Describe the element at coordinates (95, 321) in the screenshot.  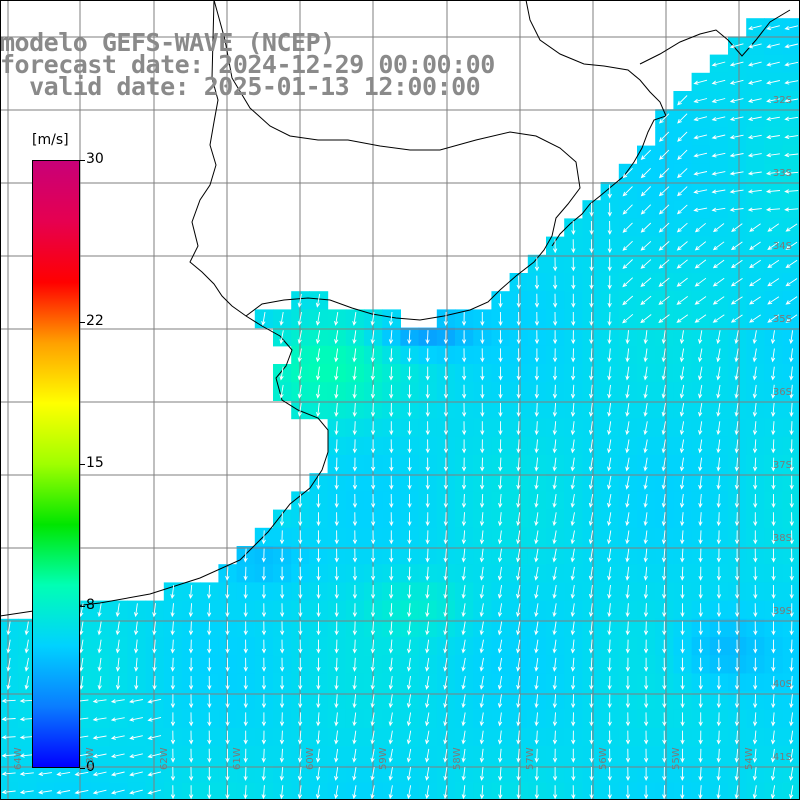
I see `colorbar-tick-label: 22` at that location.